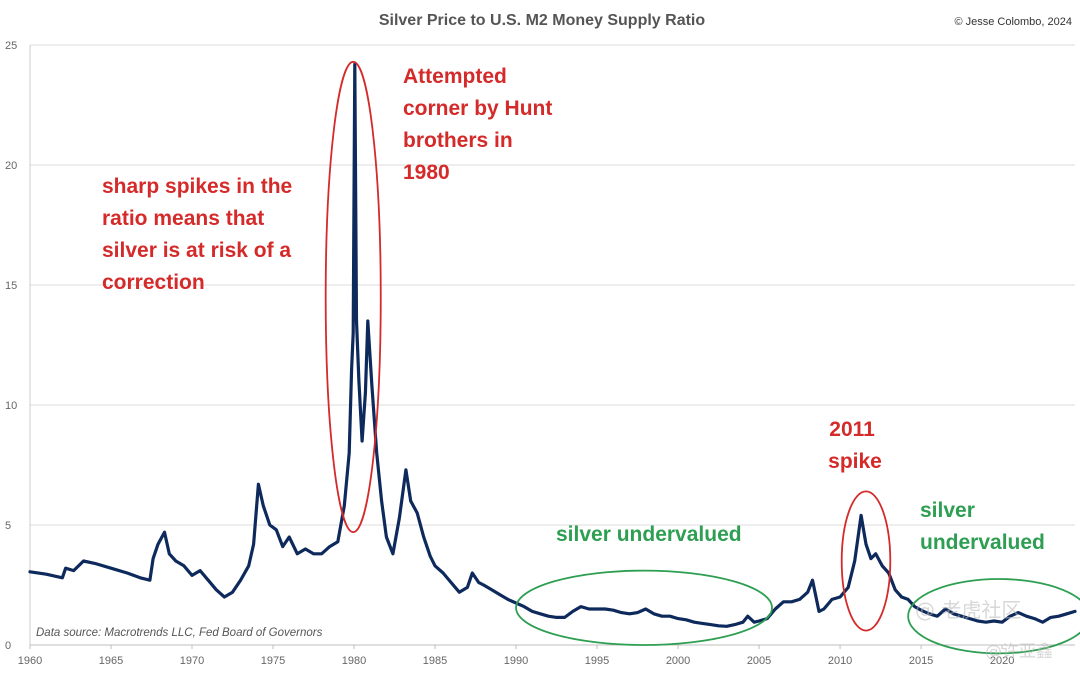 The height and width of the screenshot is (675, 1080). Describe the element at coordinates (1019, 652) in the screenshot. I see `watermark-author: @许亚鑫` at that location.